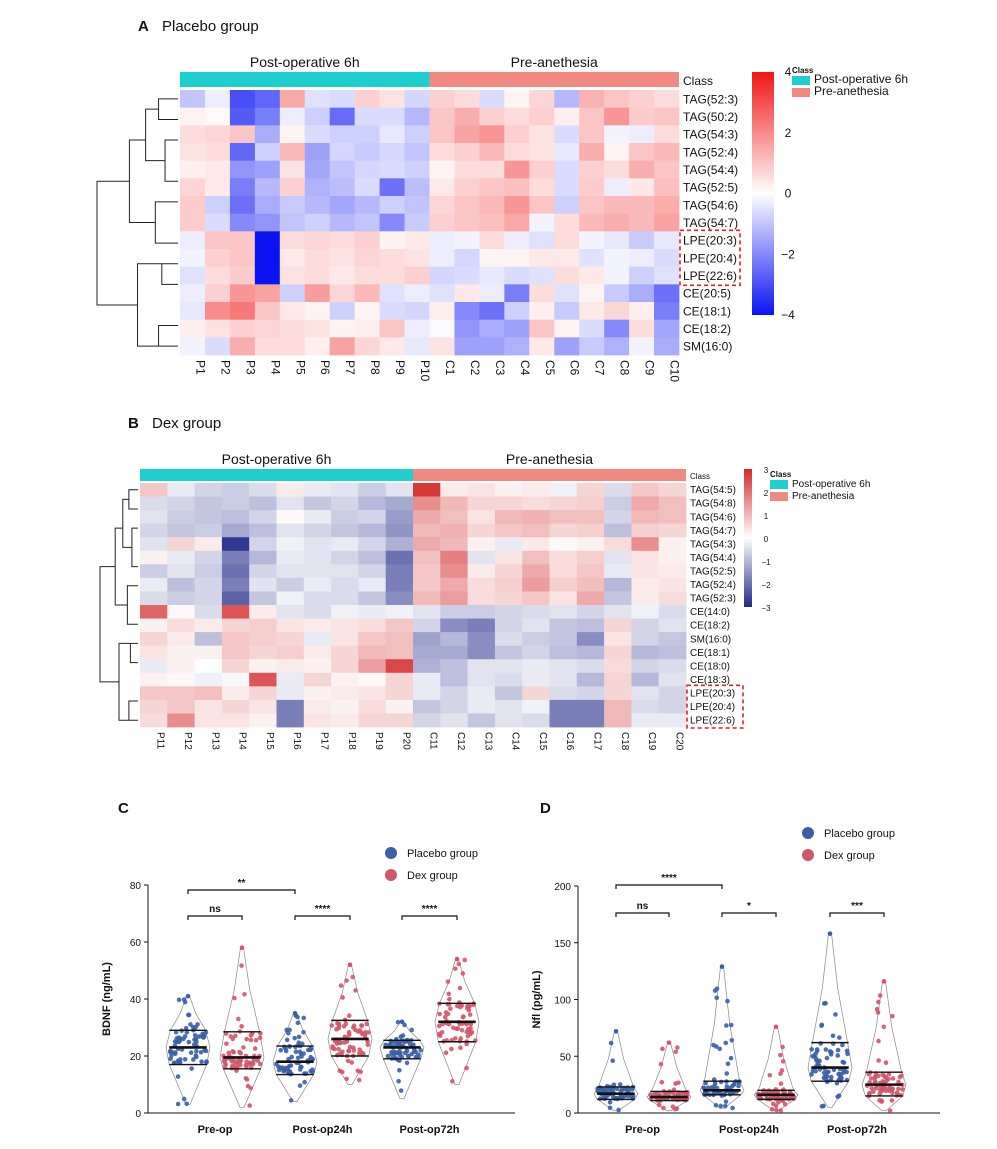  What do you see at coordinates (562, 1001) in the screenshot?
I see `y-tick-label: 100` at bounding box center [562, 1001].